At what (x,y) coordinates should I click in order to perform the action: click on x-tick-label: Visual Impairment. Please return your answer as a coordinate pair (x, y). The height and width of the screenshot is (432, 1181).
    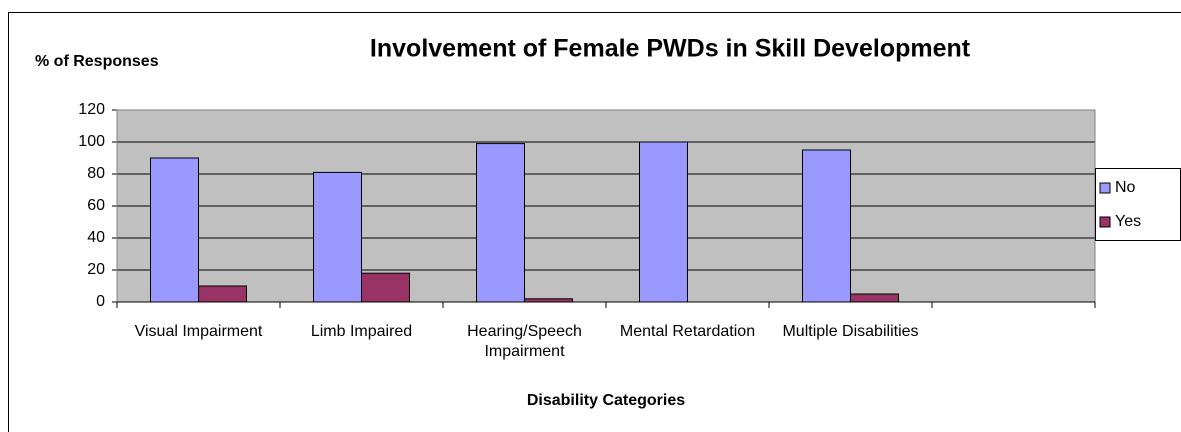
    Looking at the image, I should click on (198, 331).